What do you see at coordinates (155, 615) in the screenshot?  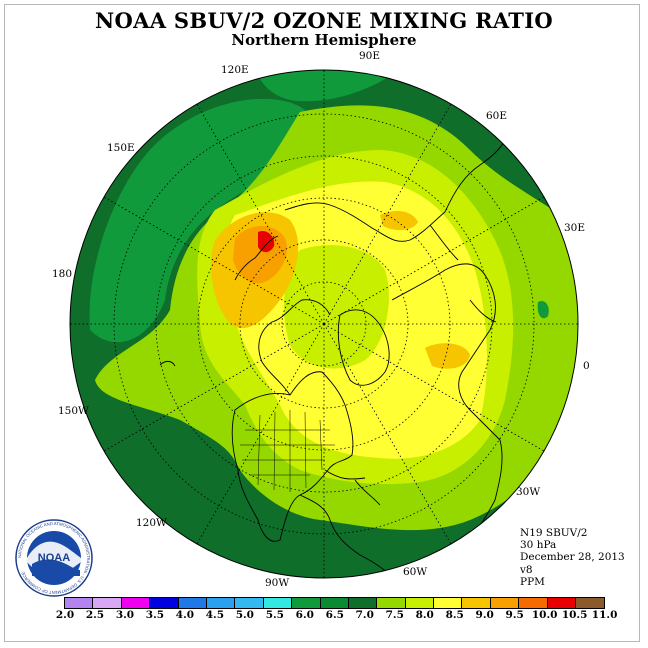 I see `colorbar-tick-label: 3.5` at bounding box center [155, 615].